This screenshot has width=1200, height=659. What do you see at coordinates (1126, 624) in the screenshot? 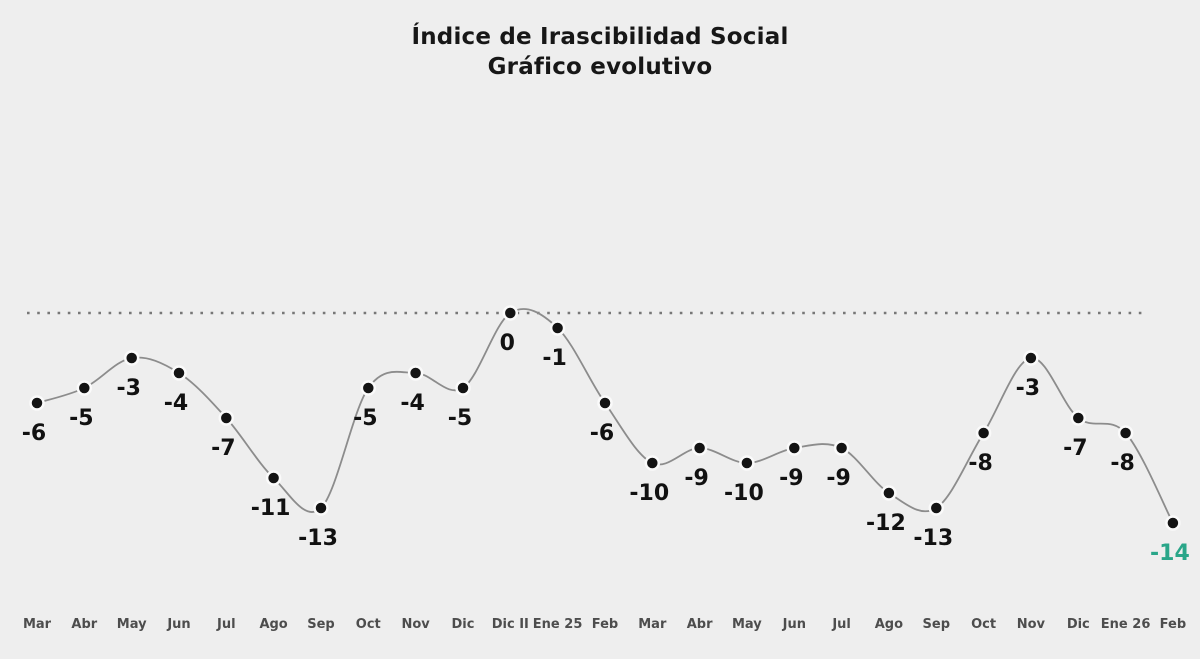
I see `x-axis-label: Ene 26` at bounding box center [1126, 624].